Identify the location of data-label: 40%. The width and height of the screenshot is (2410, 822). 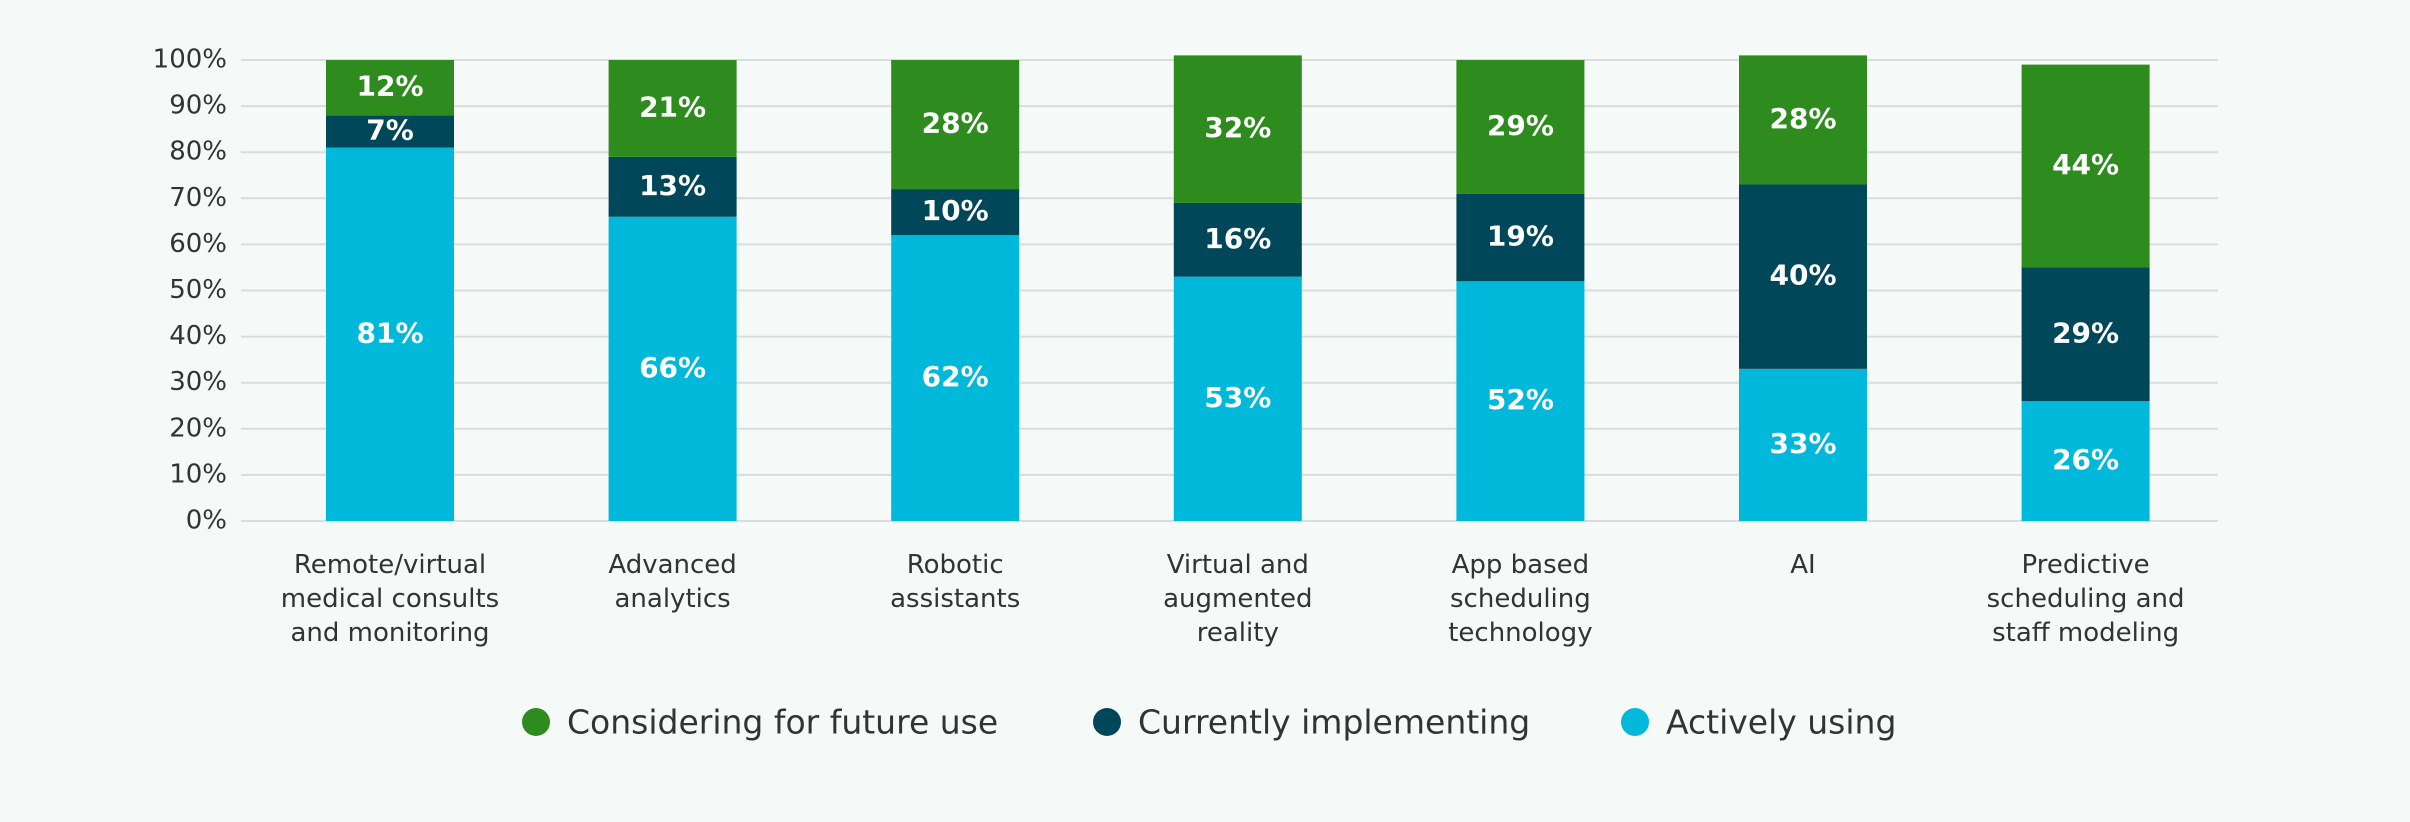
(1802, 275).